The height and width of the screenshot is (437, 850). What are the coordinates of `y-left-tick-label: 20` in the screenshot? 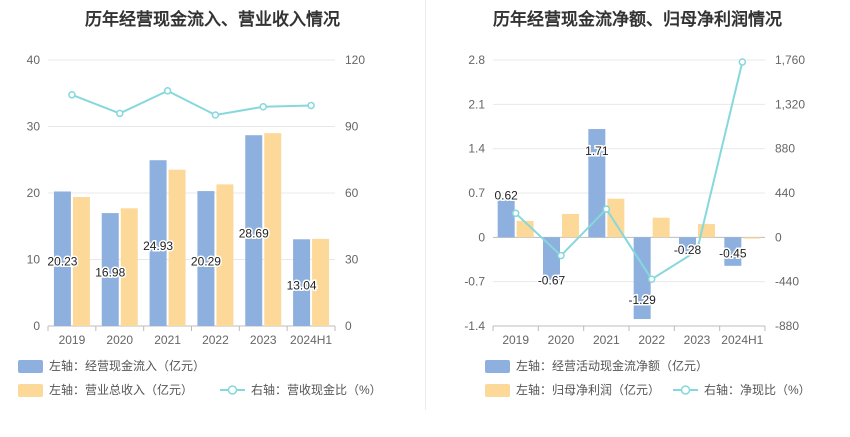 It's located at (34, 193).